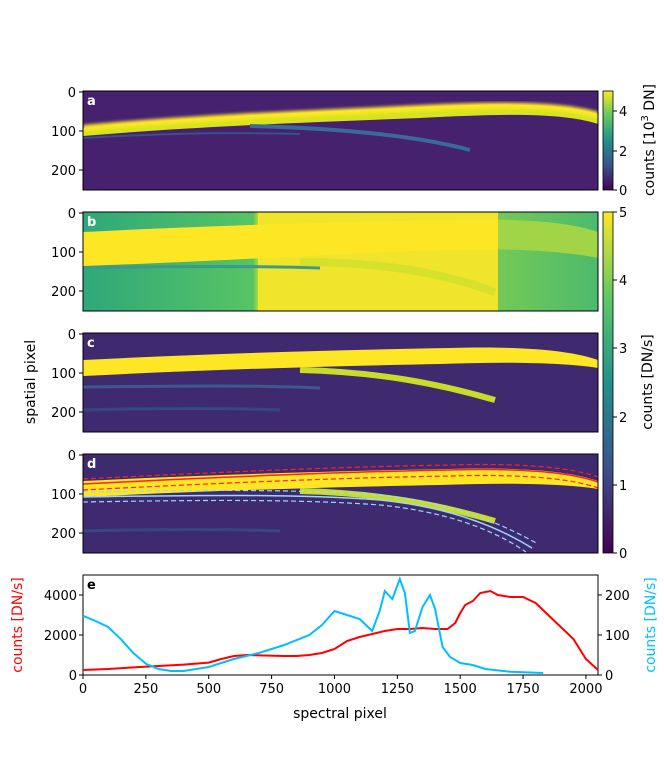  Describe the element at coordinates (91, 464) in the screenshot. I see `panel-d-letter: d` at that location.